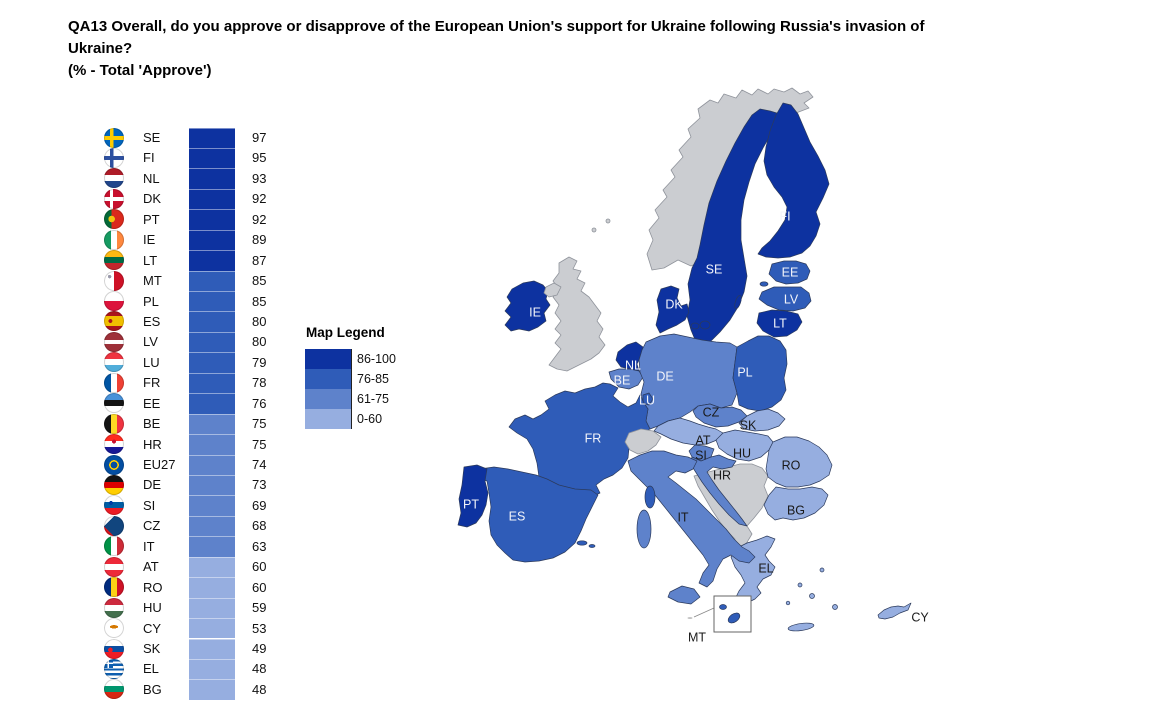 The height and width of the screenshot is (714, 1153). Describe the element at coordinates (373, 399) in the screenshot. I see `legend-range-label: 61-75` at that location.